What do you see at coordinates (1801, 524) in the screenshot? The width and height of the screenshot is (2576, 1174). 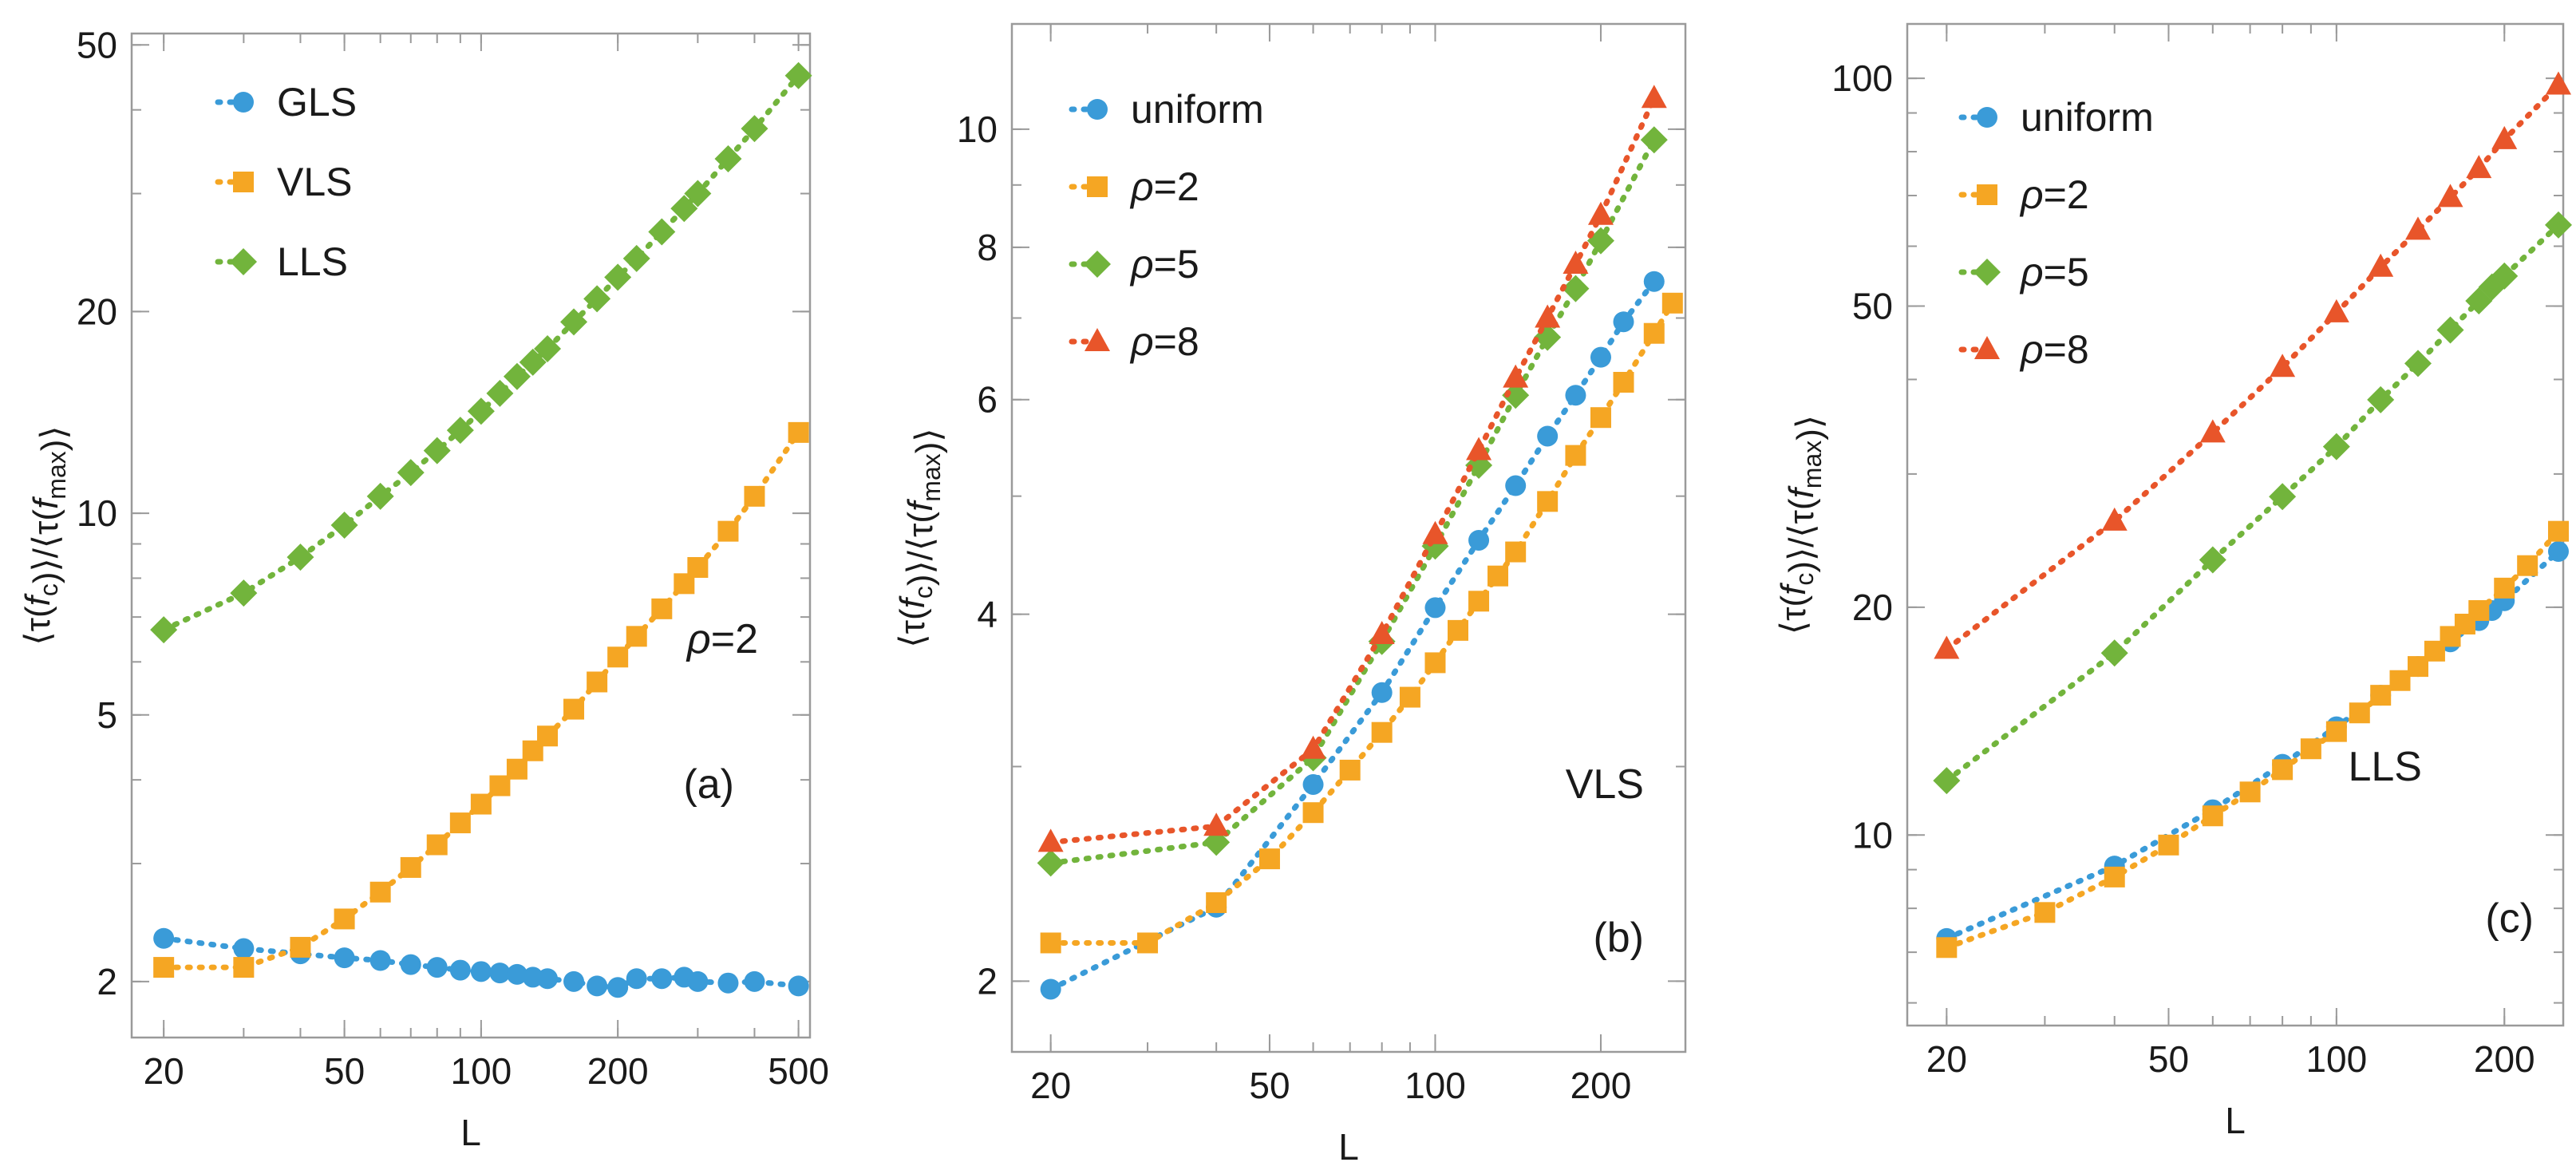 I see `y-axis-label: ⟨τ(fc)⟩/⟨τ(fmax)⟩` at bounding box center [1801, 524].